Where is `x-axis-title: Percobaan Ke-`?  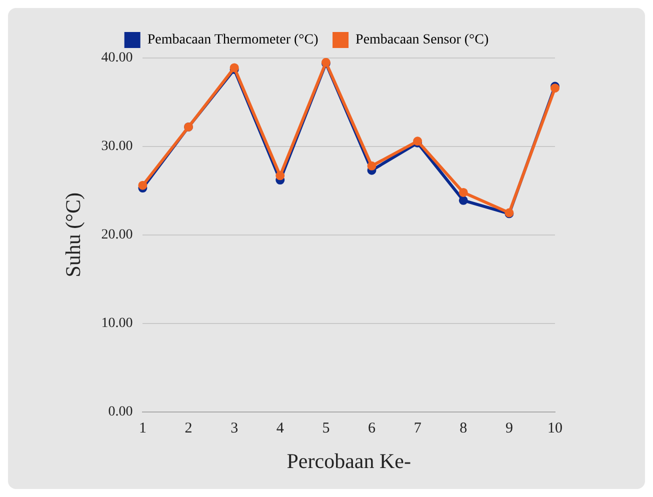
x-axis-title: Percobaan Ke- is located at coordinates (348, 460).